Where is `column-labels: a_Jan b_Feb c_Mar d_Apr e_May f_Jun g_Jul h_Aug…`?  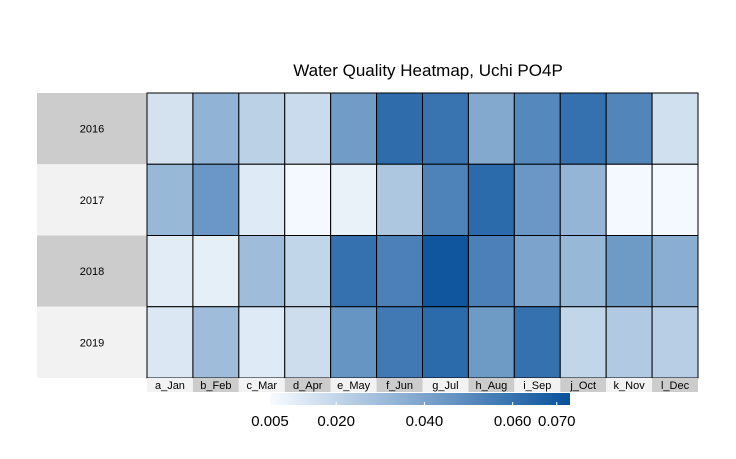
column-labels: a_Jan b_Feb c_Mar d_Apr e_May f_Jun g_Jul h_Aug… is located at coordinates (422, 385).